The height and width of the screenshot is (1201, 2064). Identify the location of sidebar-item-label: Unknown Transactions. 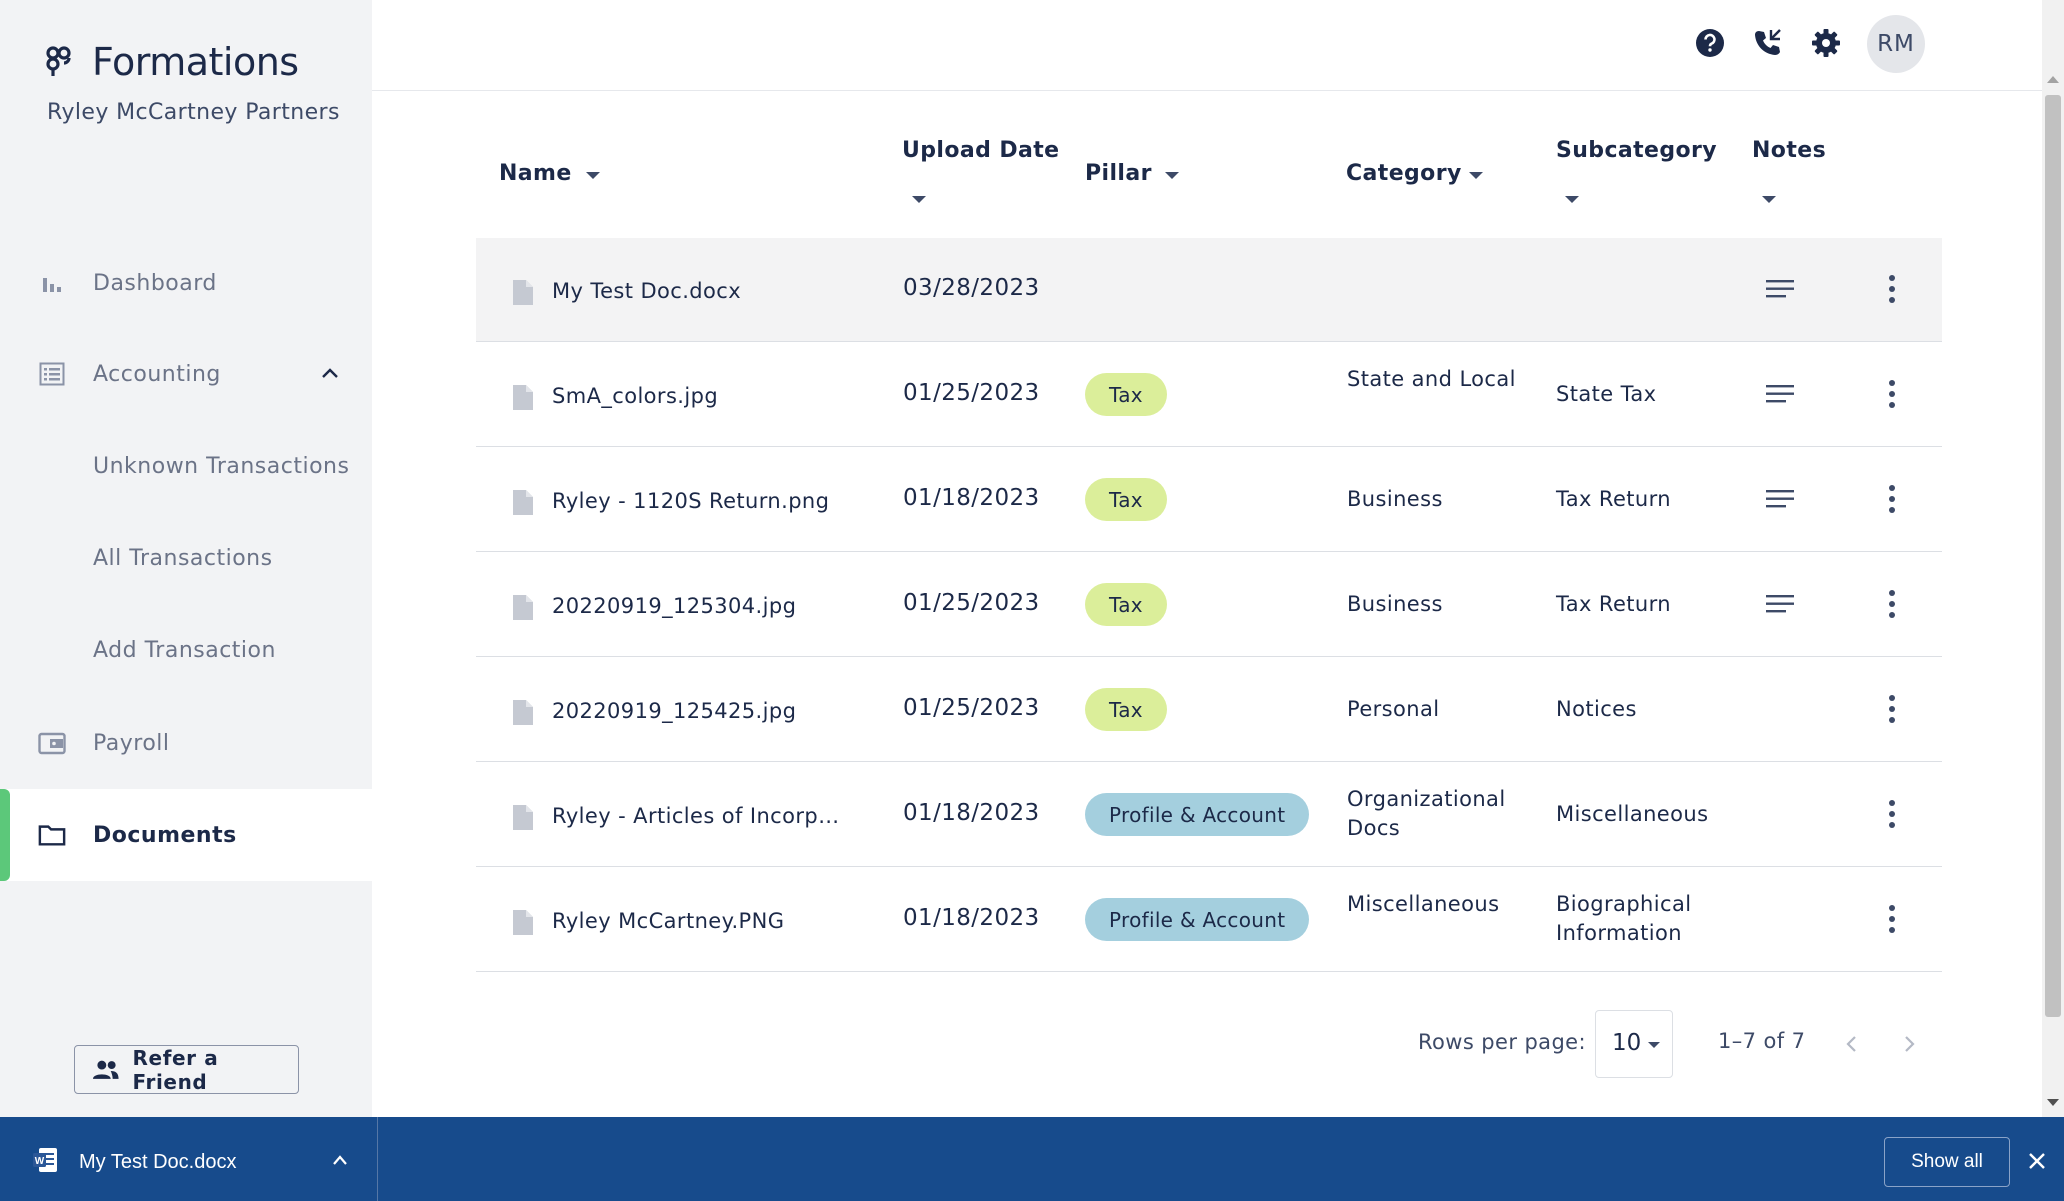
(221, 466).